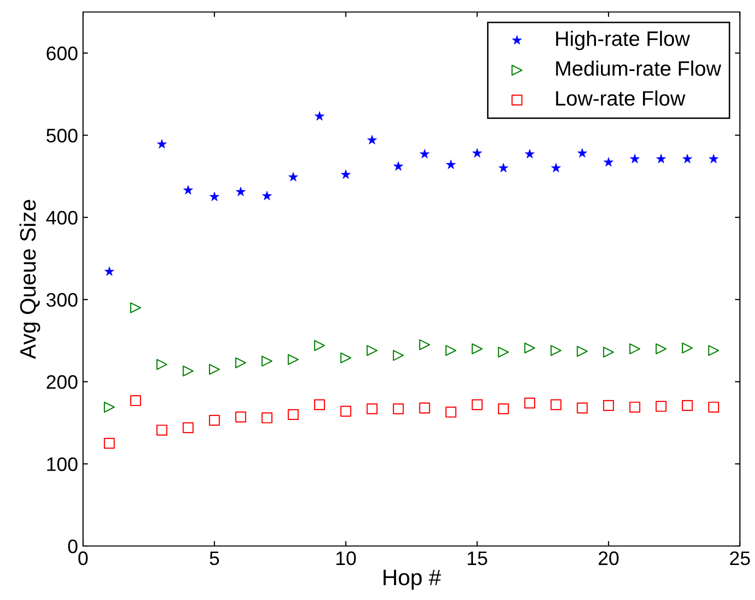  I want to click on x-tick-label: 20, so click(608, 558).